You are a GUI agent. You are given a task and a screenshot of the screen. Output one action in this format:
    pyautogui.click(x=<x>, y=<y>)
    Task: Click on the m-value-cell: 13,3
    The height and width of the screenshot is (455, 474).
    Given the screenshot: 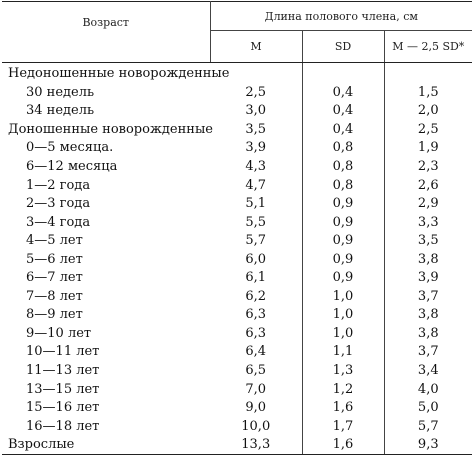 What is the action you would take?
    pyautogui.click(x=256, y=445)
    